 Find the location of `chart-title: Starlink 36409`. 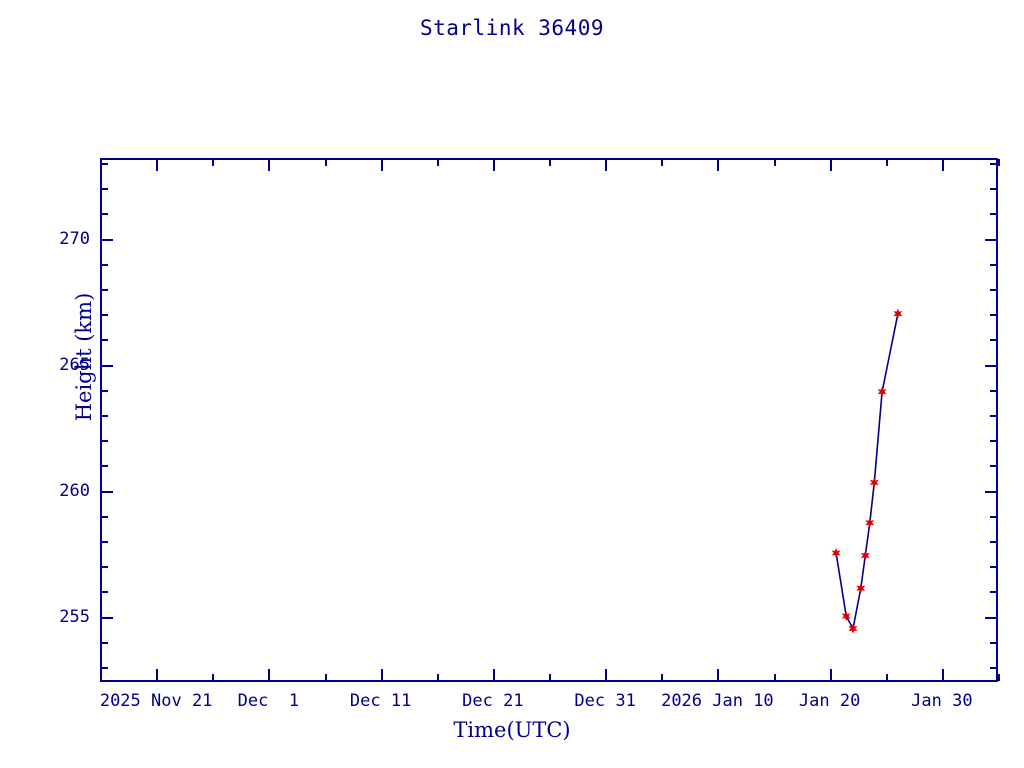

chart-title: Starlink 36409 is located at coordinates (511, 28).